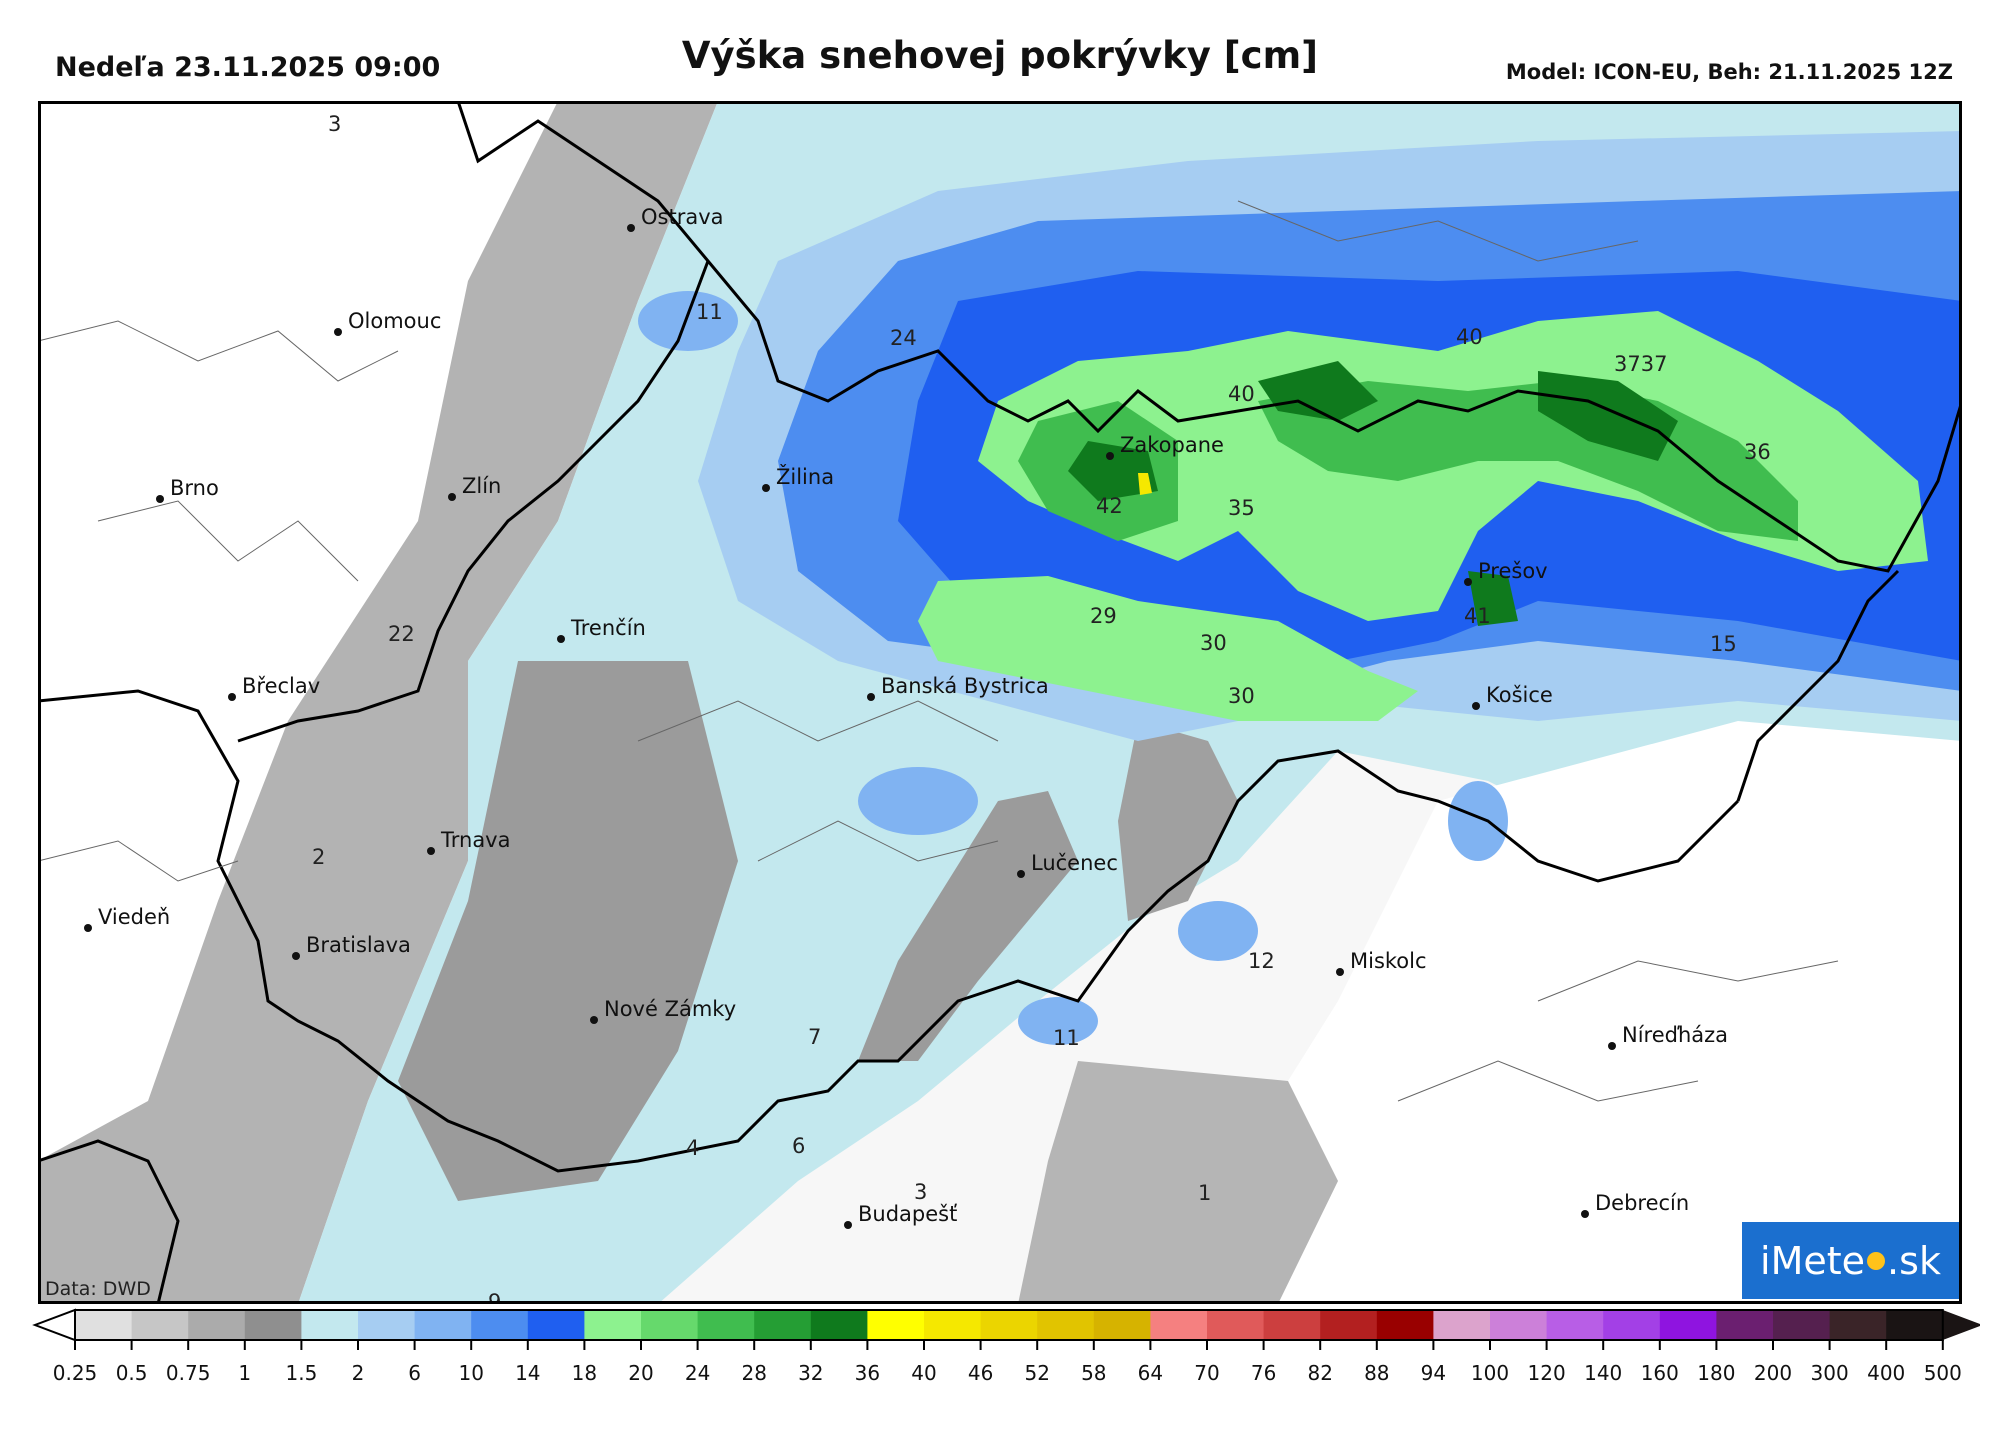  Describe the element at coordinates (358, 945) in the screenshot. I see `svg-text: Bratislava` at that location.